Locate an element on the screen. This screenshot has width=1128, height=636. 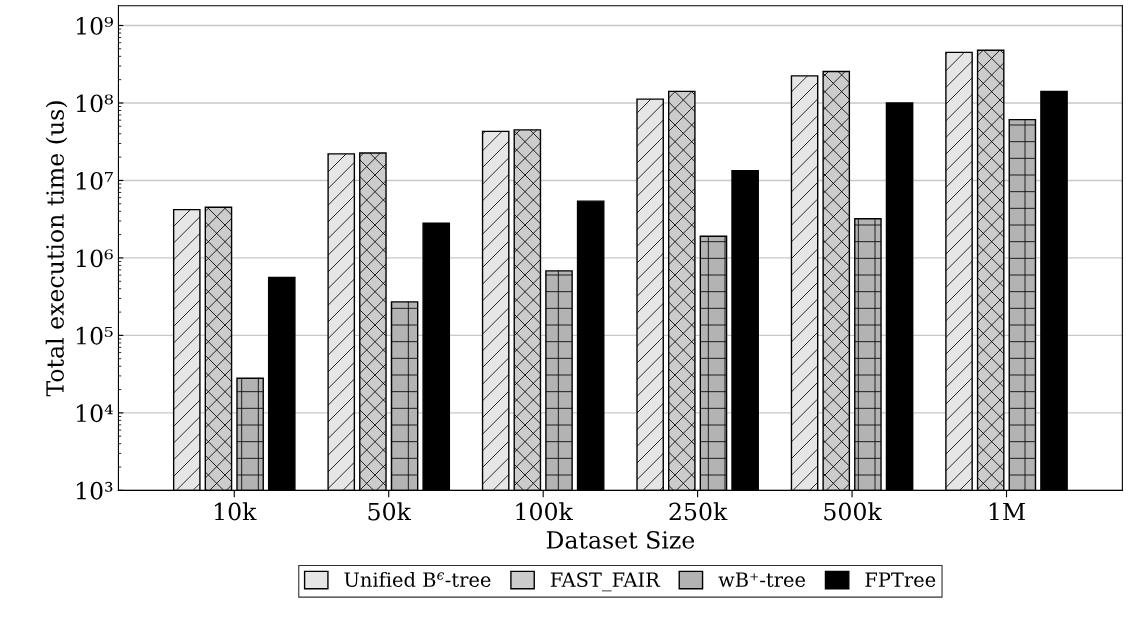
y-tick-label: 10⁷ is located at coordinates (94, 180).